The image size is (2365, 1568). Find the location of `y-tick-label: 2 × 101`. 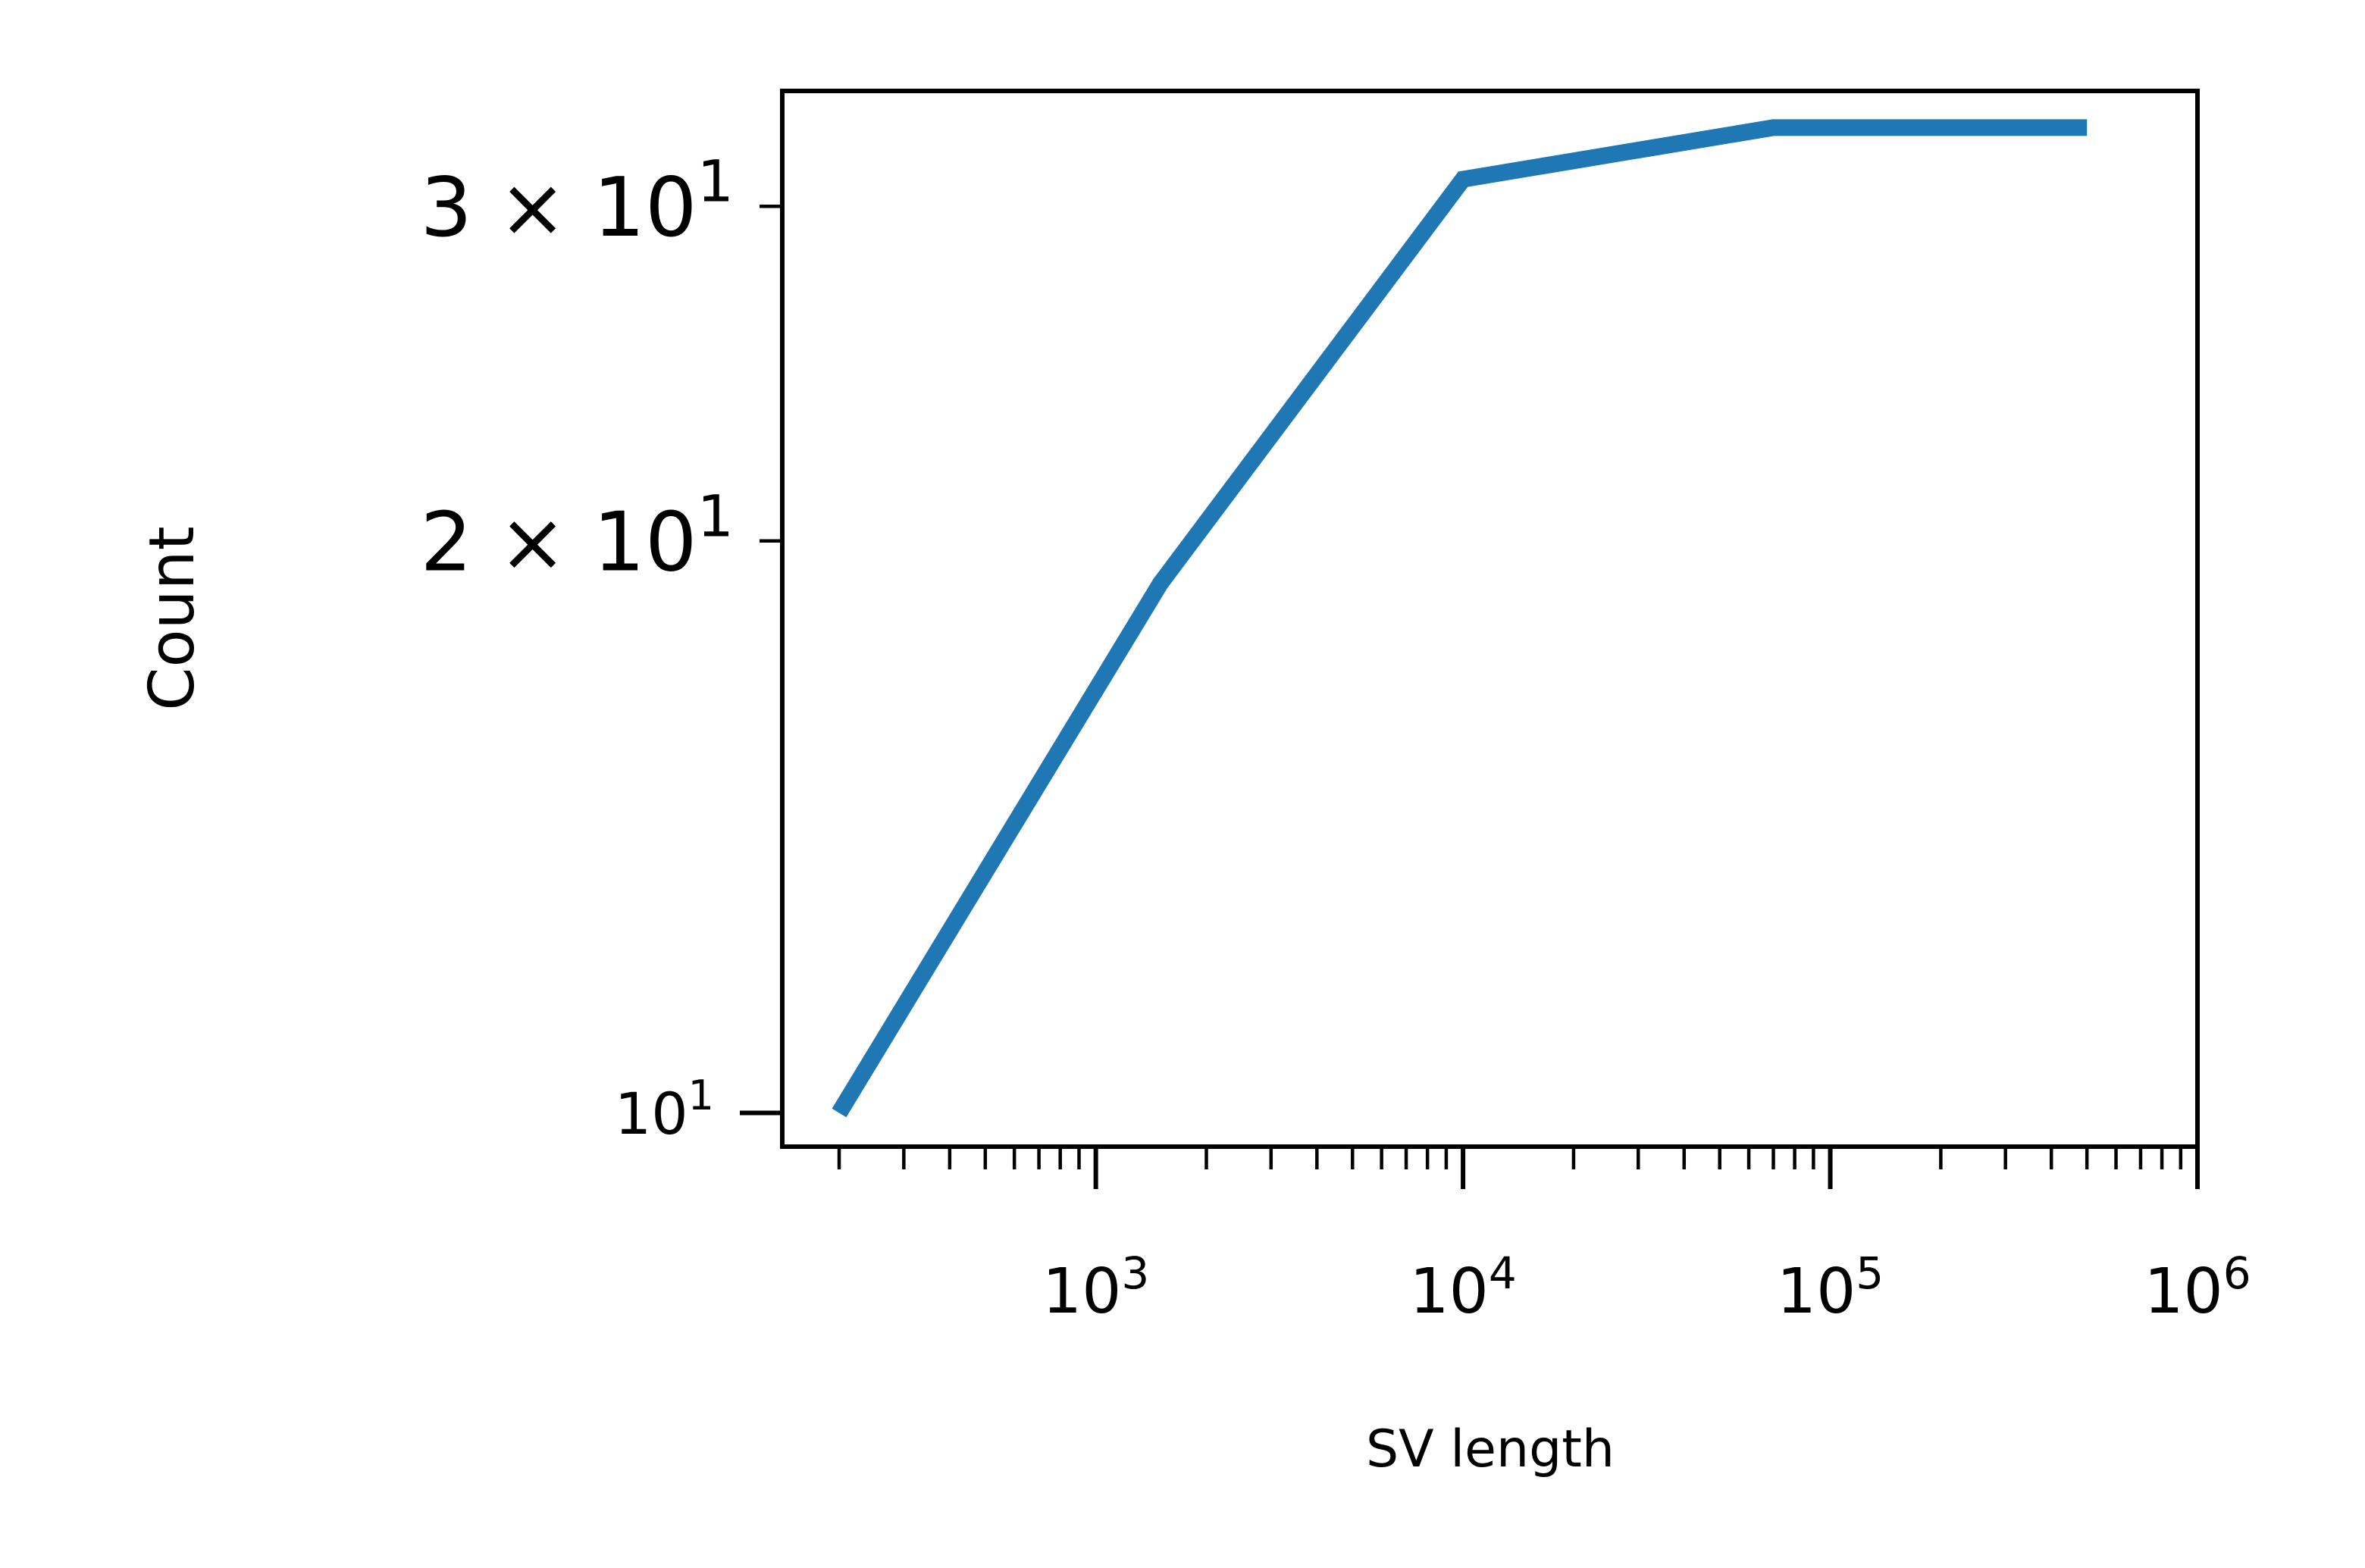

y-tick-label: 2 × 101 is located at coordinates (577, 536).